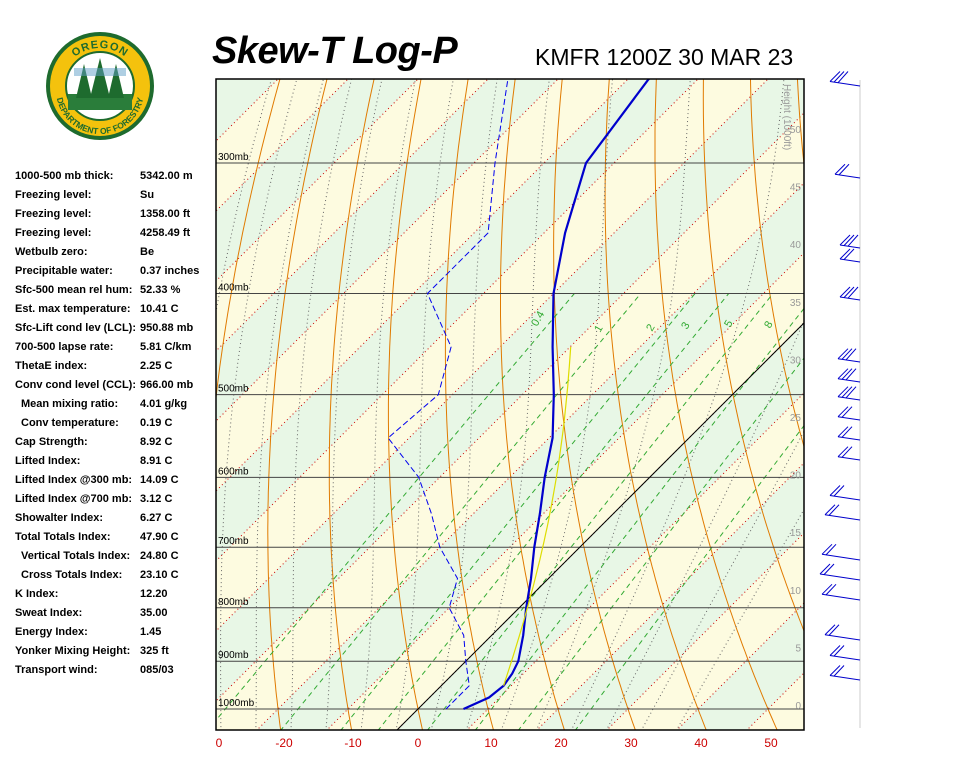 The width and height of the screenshot is (960, 768). I want to click on stat-value: 52.33 %, so click(160, 290).